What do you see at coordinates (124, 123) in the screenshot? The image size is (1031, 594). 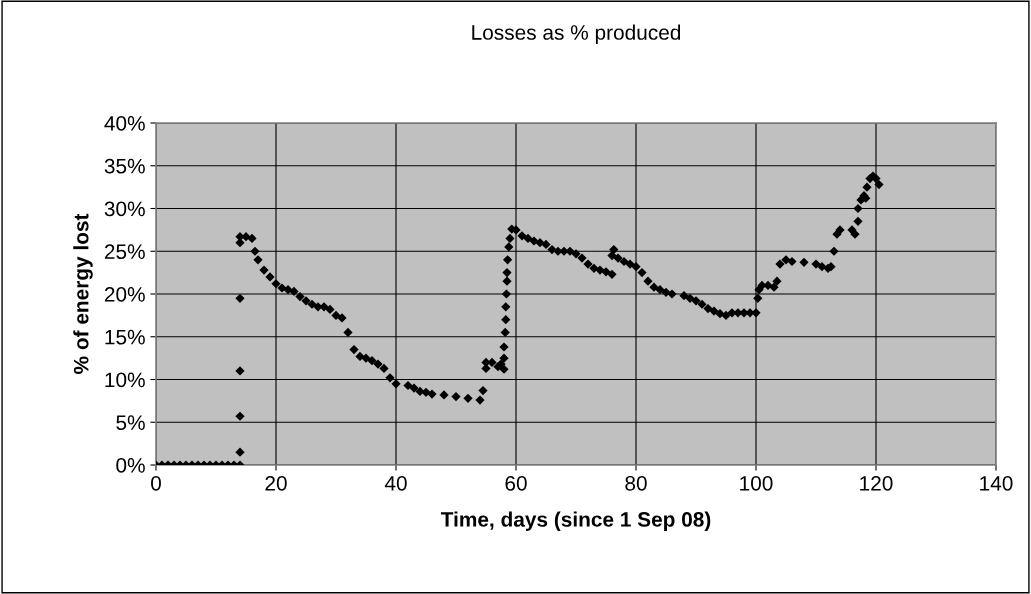 I see `y-tick-label: 40%` at bounding box center [124, 123].